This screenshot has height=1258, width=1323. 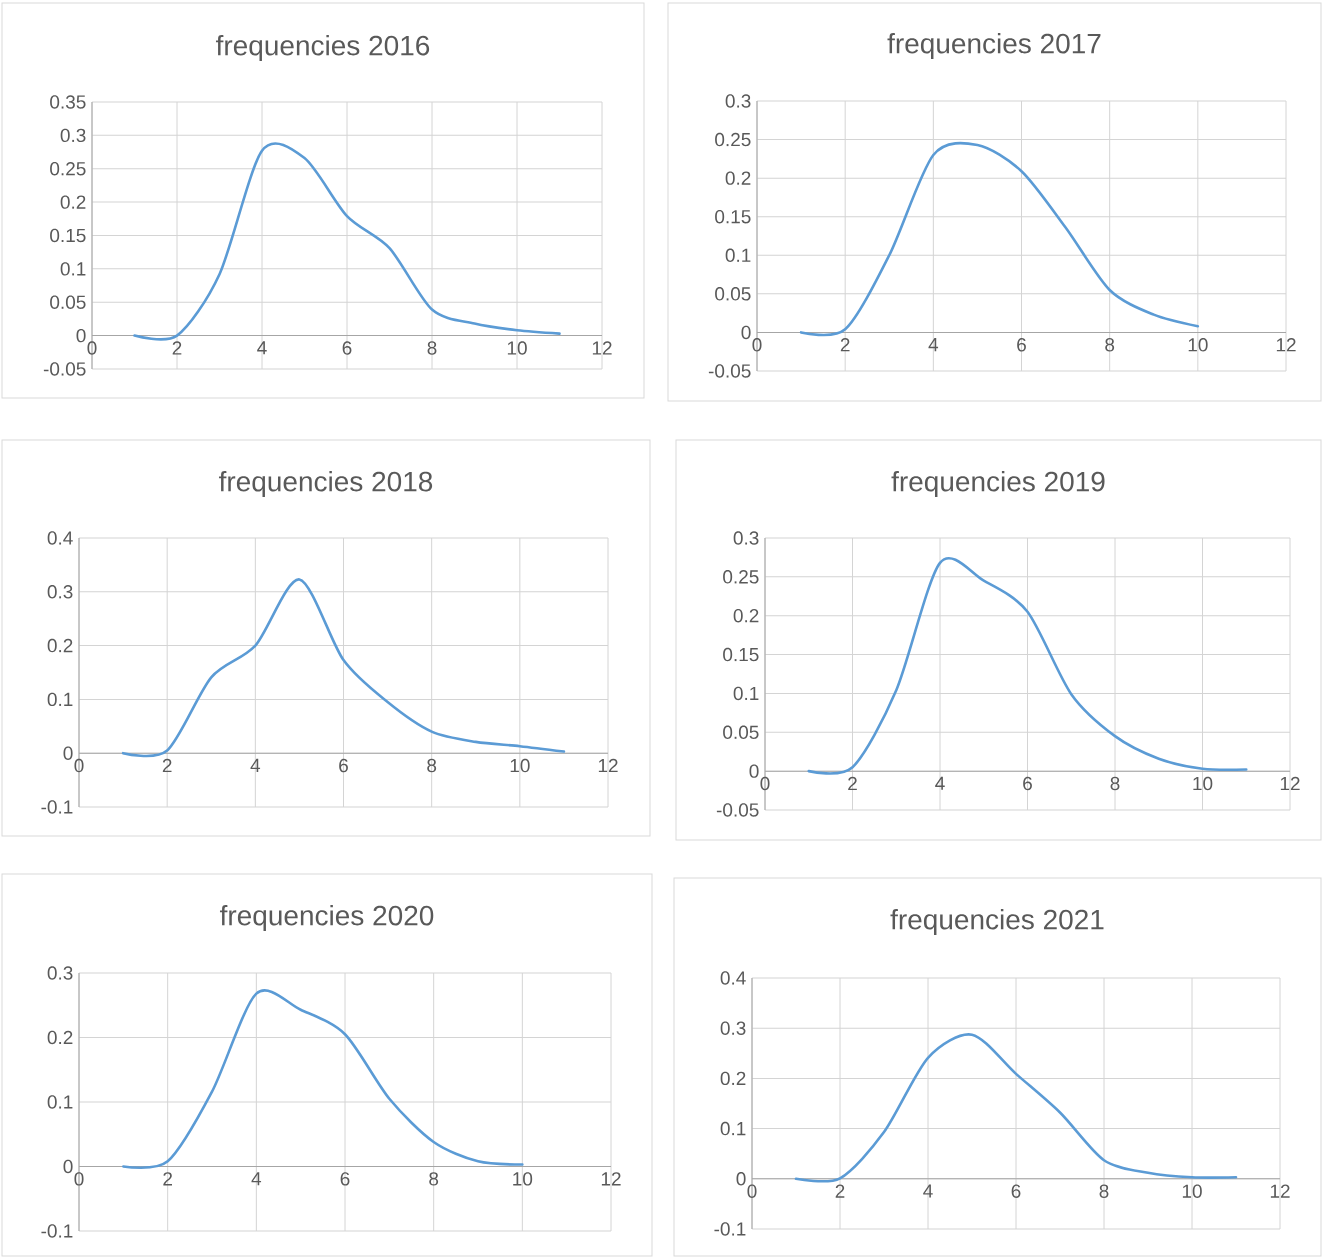 What do you see at coordinates (325, 484) in the screenshot?
I see `chart-title: frequencies 2018` at bounding box center [325, 484].